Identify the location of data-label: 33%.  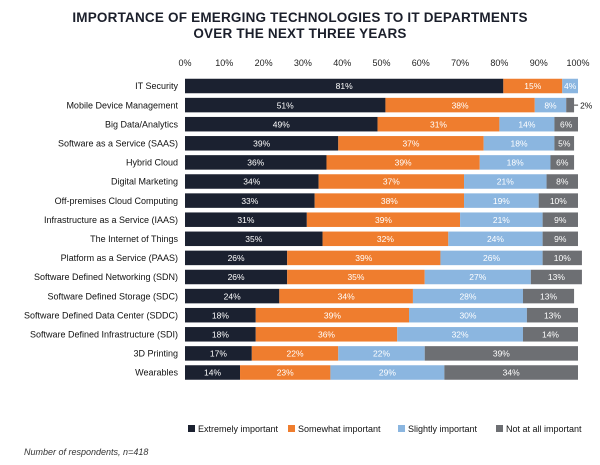
(249, 201).